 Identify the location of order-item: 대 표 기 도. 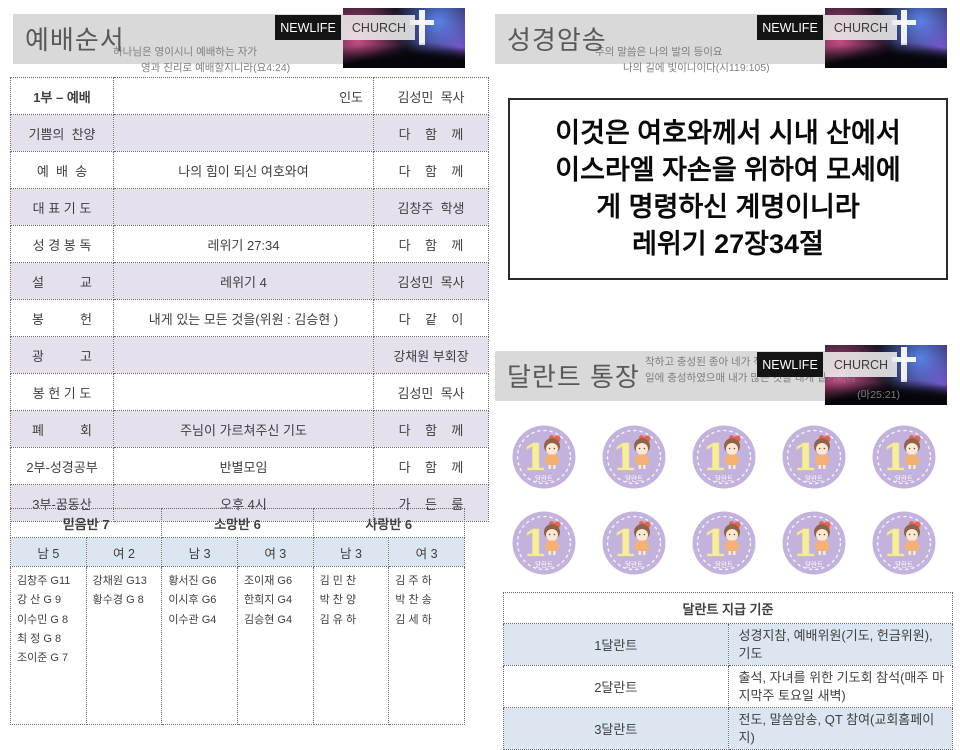
(62, 207).